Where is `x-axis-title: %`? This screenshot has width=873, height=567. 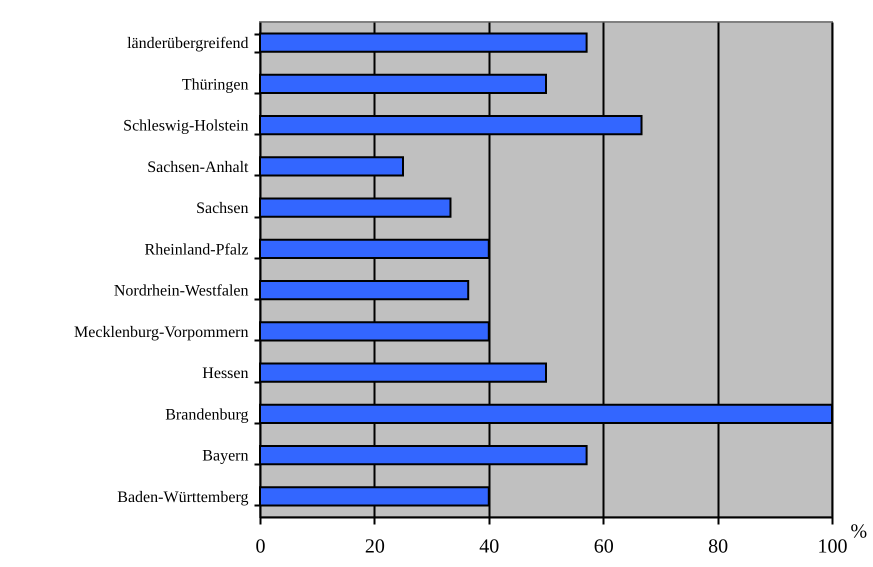 x-axis-title: % is located at coordinates (859, 531).